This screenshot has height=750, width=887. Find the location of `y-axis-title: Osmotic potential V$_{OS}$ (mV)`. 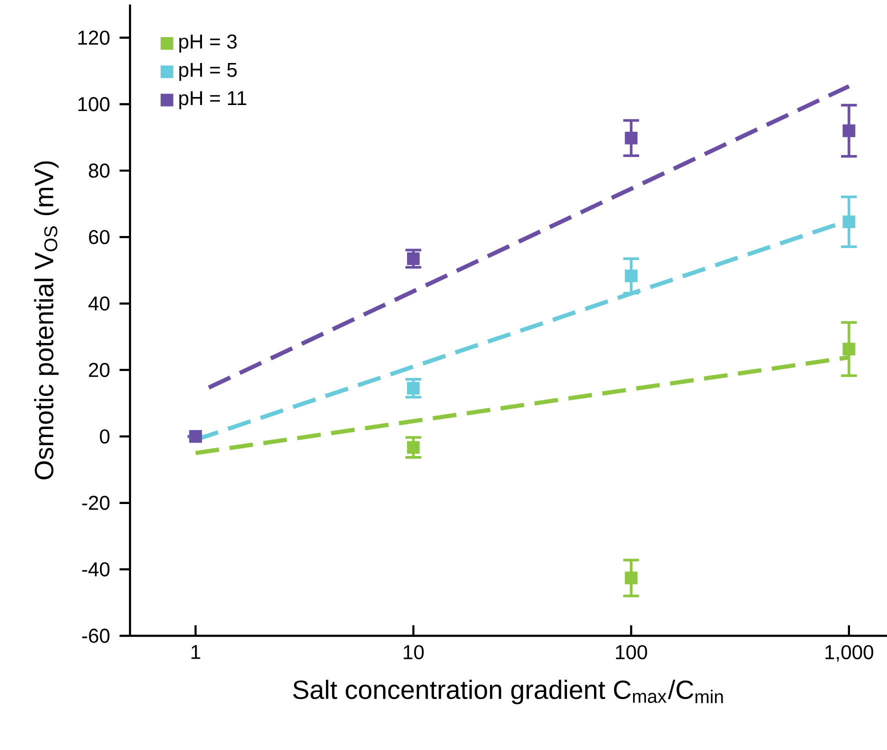

y-axis-title: Osmotic potential V$_{OS}$ (mV) is located at coordinates (46, 320).